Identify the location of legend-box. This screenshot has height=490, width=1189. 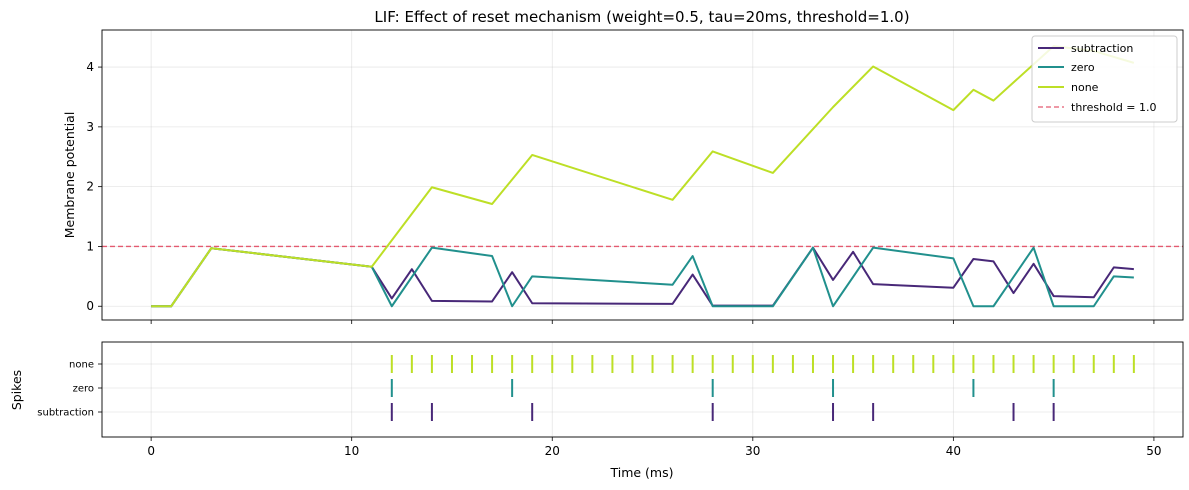
(1104, 79).